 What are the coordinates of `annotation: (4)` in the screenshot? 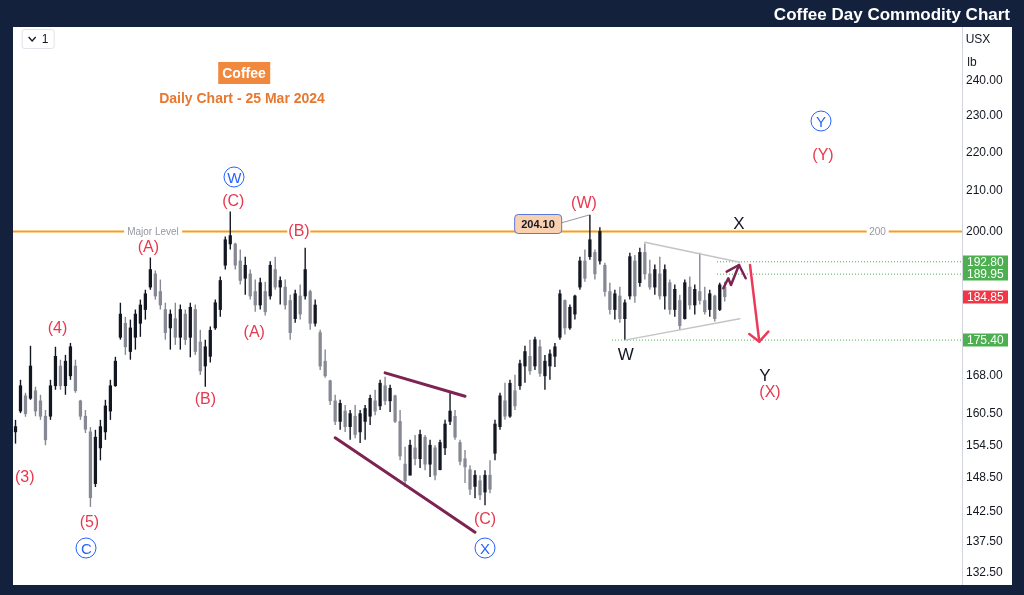 It's located at (57, 327).